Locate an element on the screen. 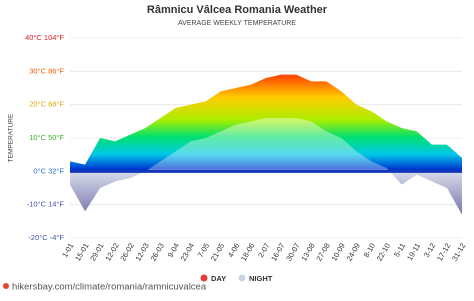 Image resolution: width=474 pixels, height=301 pixels. pin-icon is located at coordinates (6, 286).